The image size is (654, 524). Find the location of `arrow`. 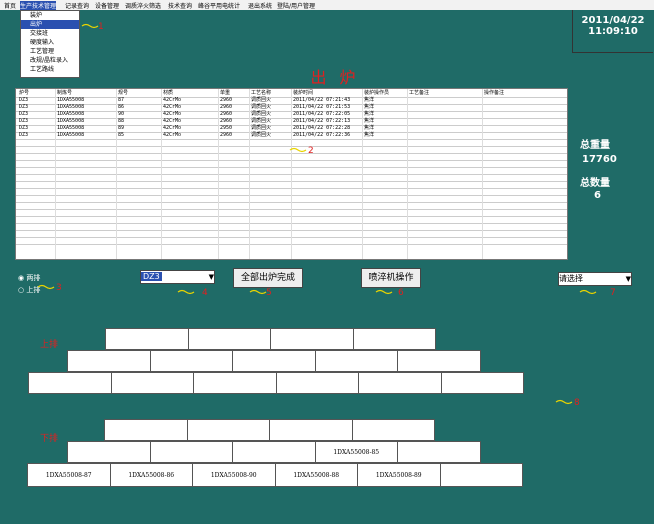

arrow is located at coordinates (588, 292).